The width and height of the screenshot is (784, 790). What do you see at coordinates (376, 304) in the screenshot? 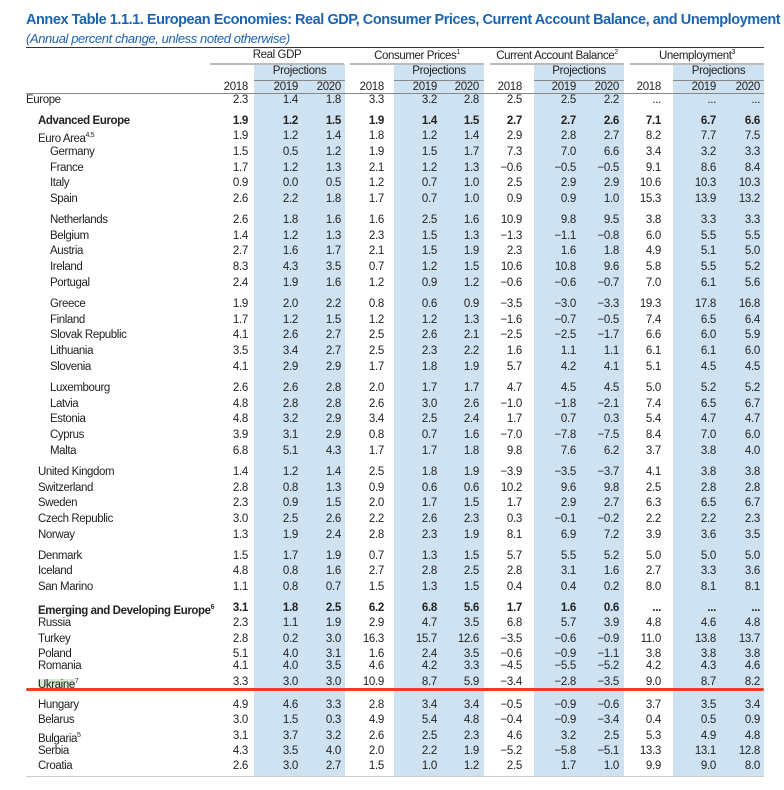
I see `value-cell: 0.8` at bounding box center [376, 304].